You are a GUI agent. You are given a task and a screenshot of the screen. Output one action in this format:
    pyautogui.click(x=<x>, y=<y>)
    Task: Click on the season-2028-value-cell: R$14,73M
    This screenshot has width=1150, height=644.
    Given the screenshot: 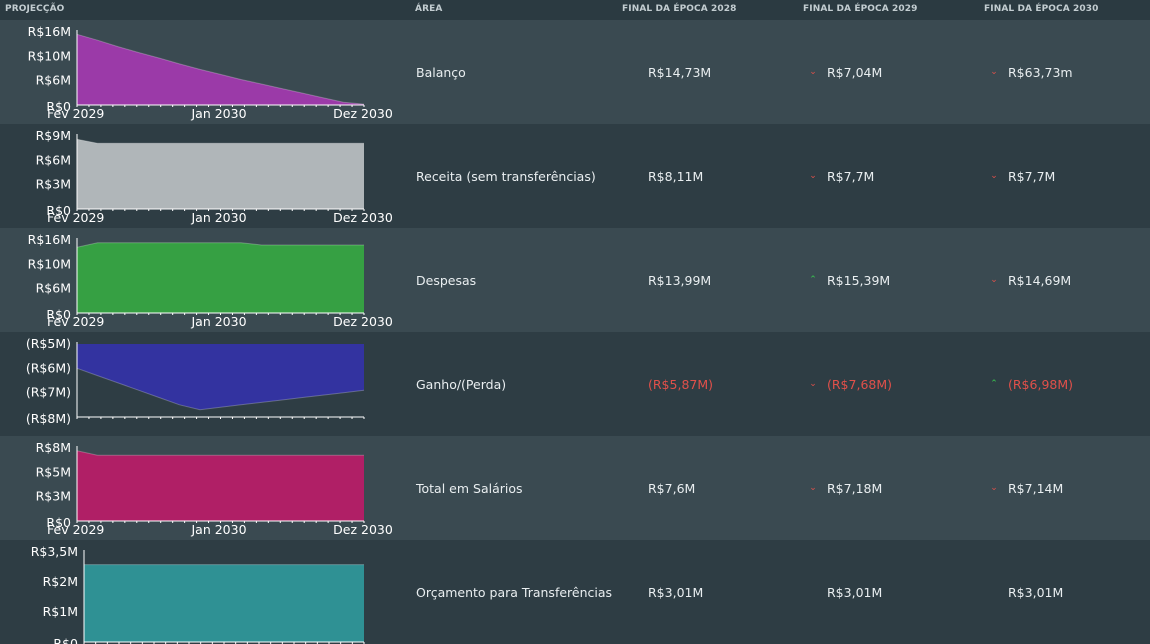 What is the action you would take?
    pyautogui.click(x=679, y=72)
    